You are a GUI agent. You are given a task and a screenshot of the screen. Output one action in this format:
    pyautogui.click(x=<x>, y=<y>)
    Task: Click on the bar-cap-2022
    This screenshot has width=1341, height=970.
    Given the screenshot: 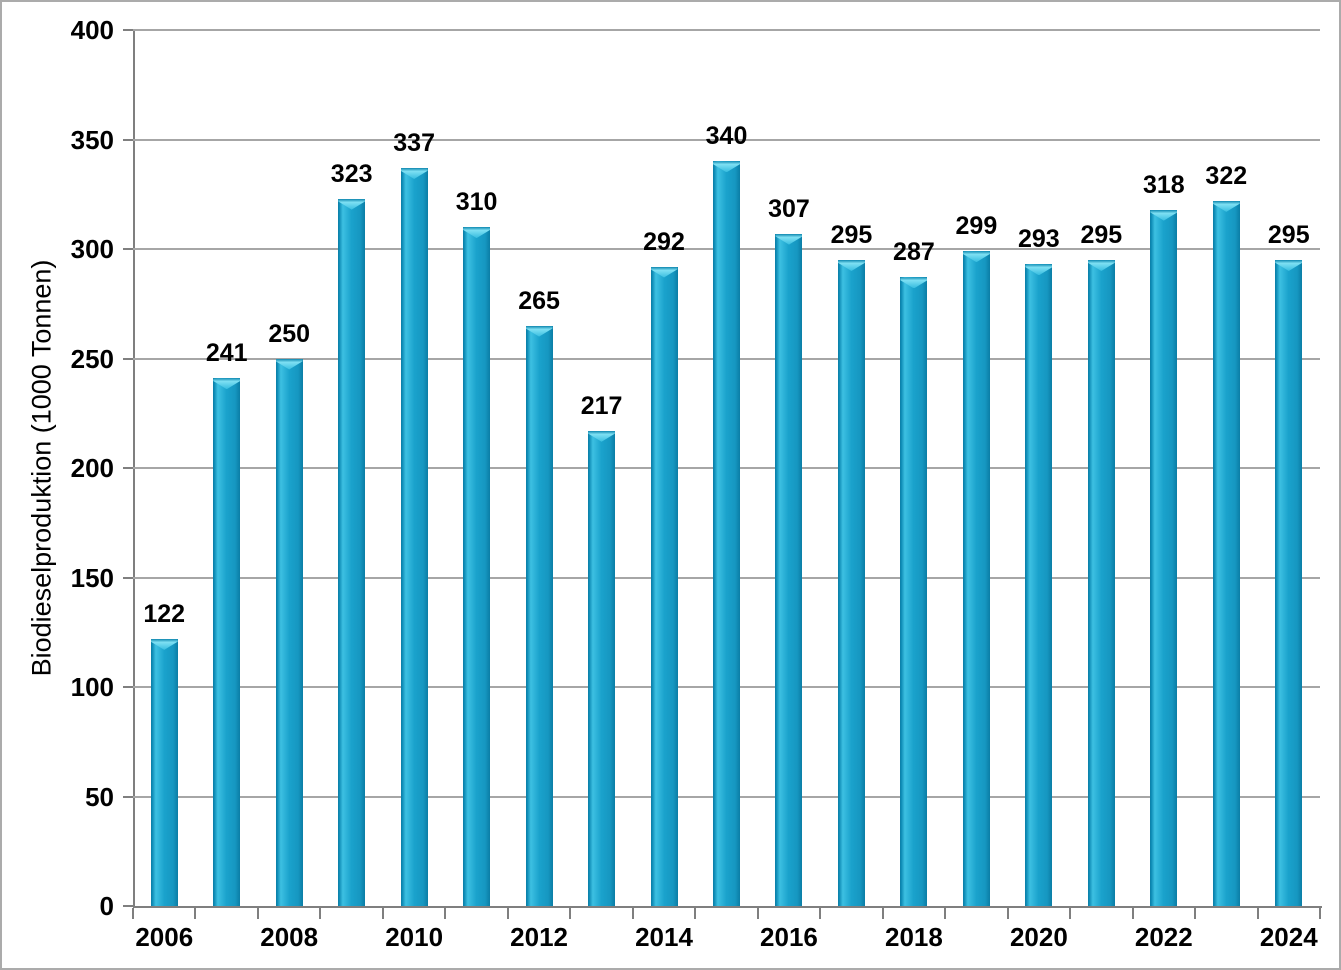 What is the action you would take?
    pyautogui.click(x=1164, y=215)
    